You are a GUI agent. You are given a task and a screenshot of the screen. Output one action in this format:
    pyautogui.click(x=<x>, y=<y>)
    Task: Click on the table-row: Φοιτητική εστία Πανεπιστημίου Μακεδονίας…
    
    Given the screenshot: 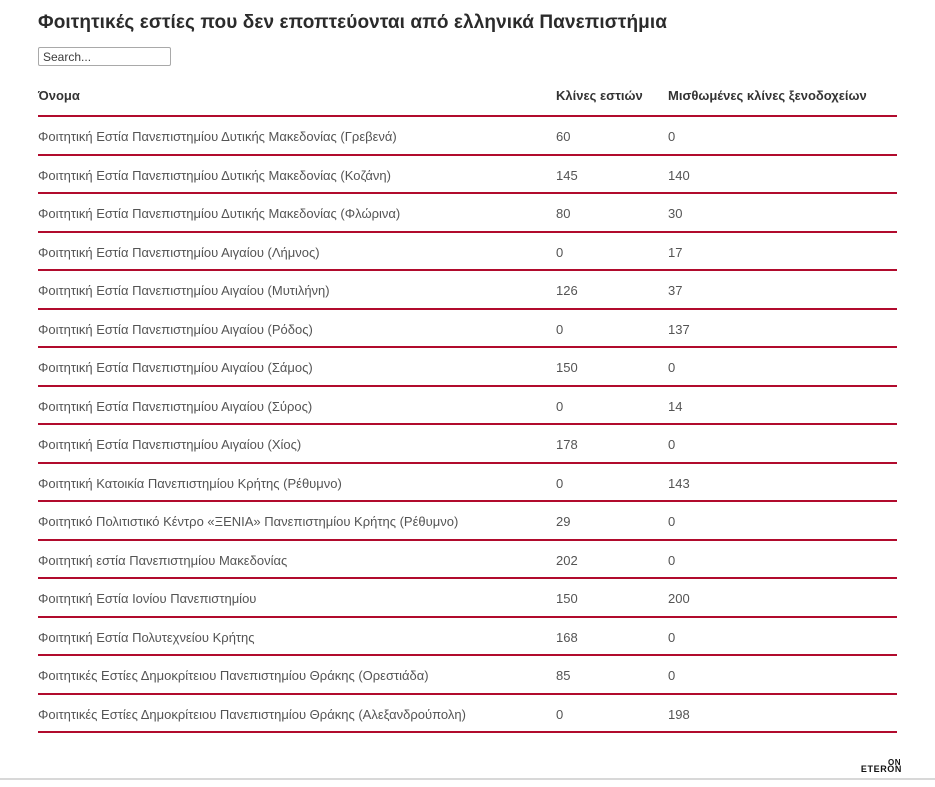 What is the action you would take?
    pyautogui.click(x=467, y=560)
    